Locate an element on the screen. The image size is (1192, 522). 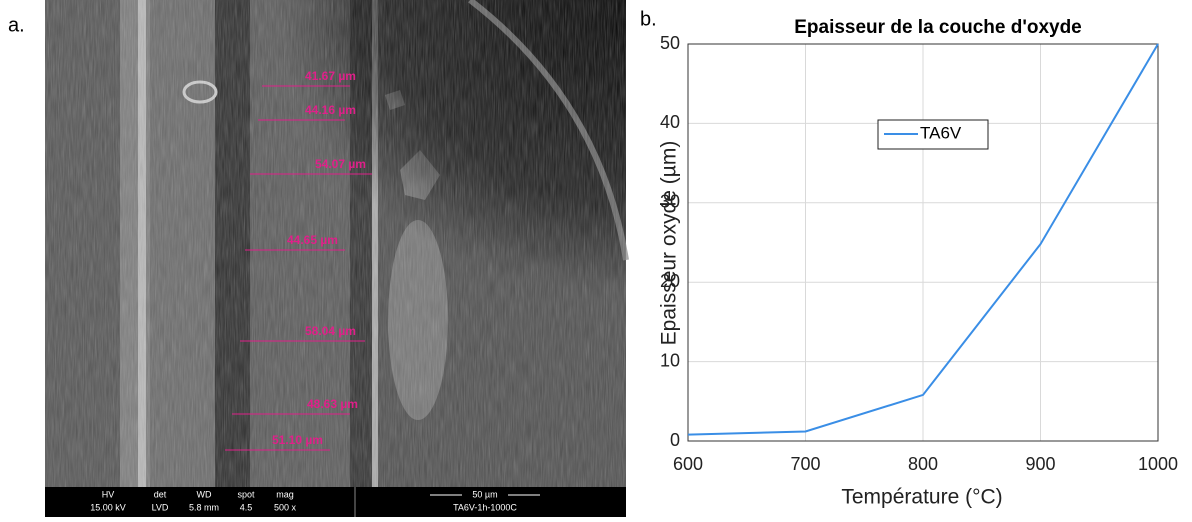
measure-label: 41.67 µm is located at coordinates (330, 76).